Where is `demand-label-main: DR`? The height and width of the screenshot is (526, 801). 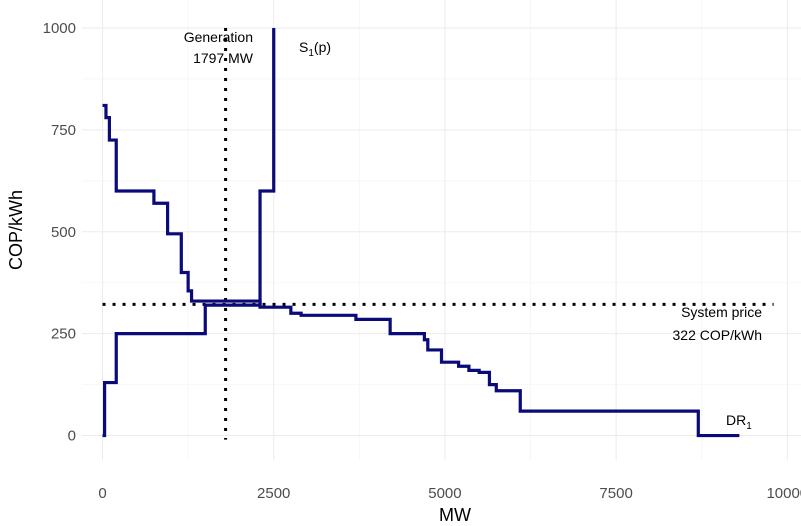 demand-label-main: DR is located at coordinates (736, 420).